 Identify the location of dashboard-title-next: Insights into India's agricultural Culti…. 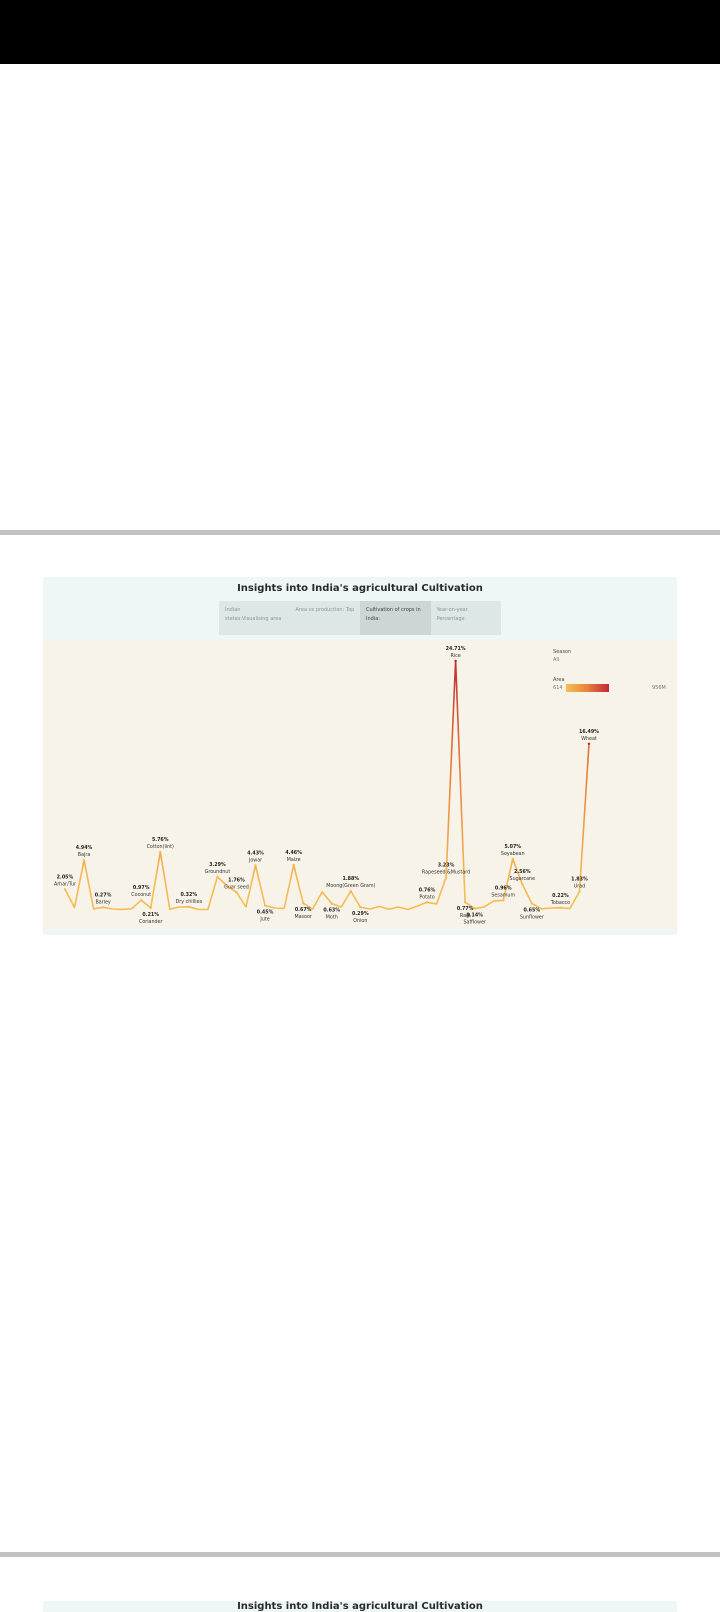
(360, 1606).